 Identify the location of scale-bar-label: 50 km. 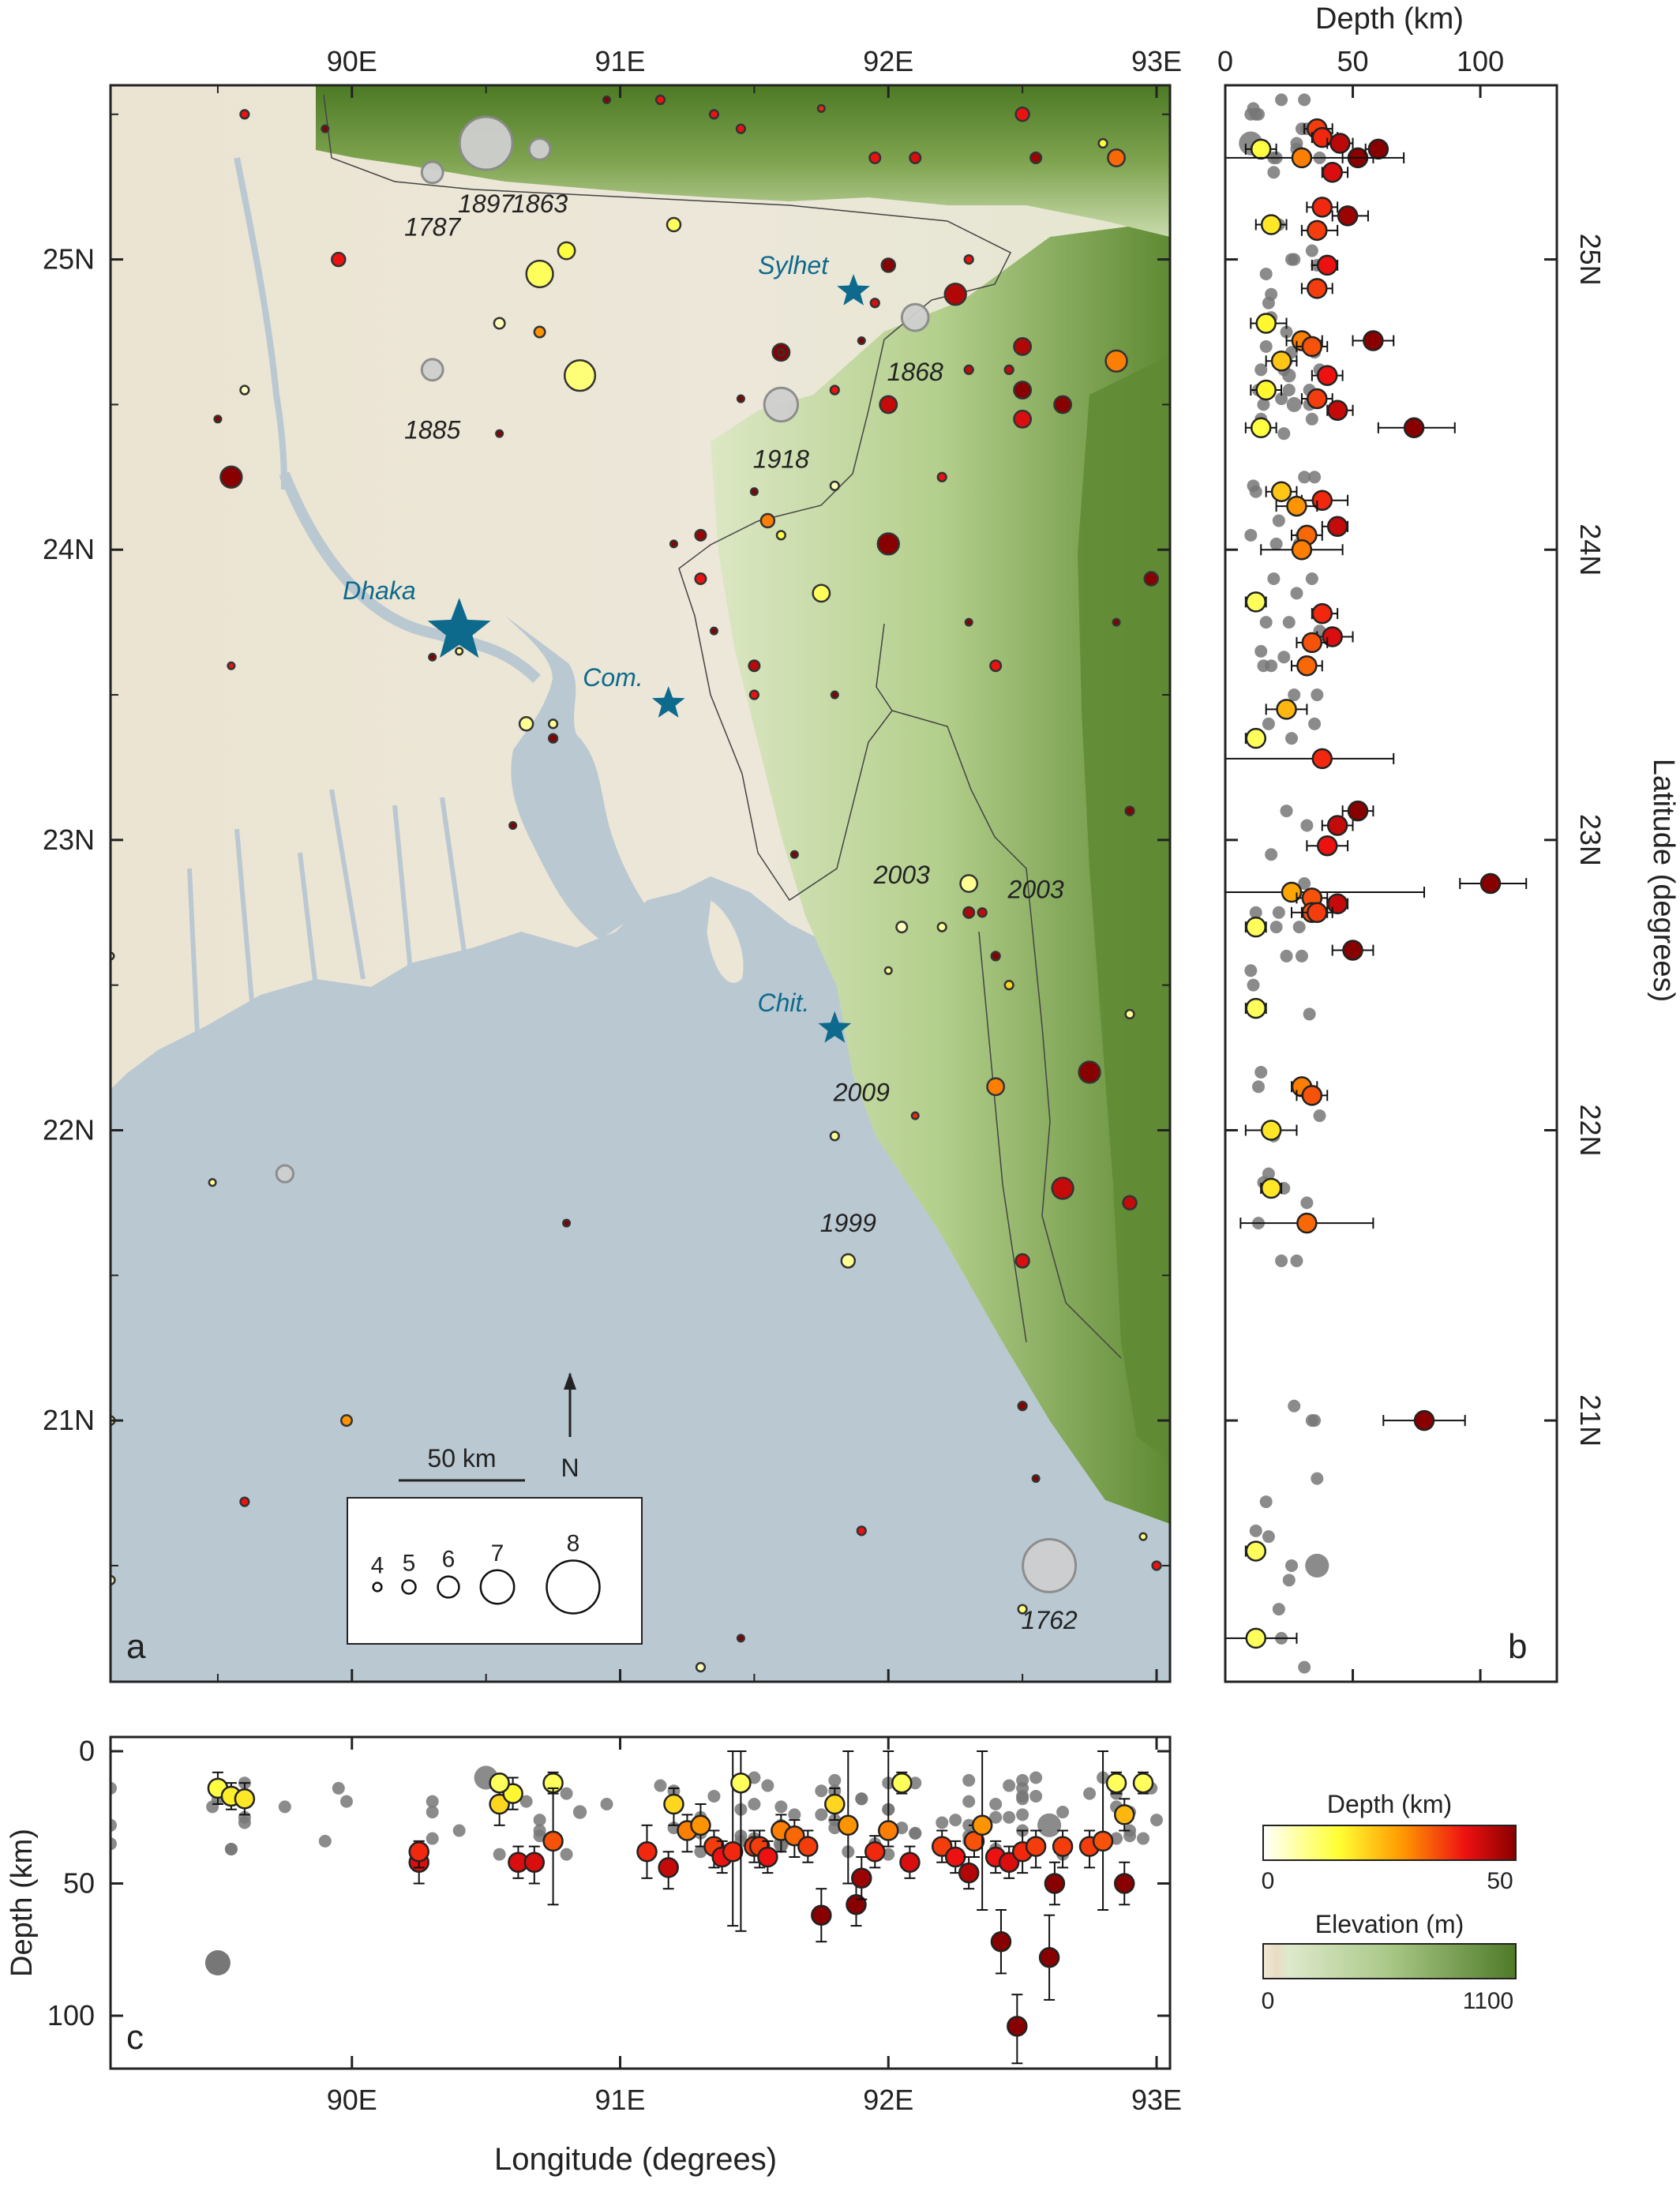
(461, 1458).